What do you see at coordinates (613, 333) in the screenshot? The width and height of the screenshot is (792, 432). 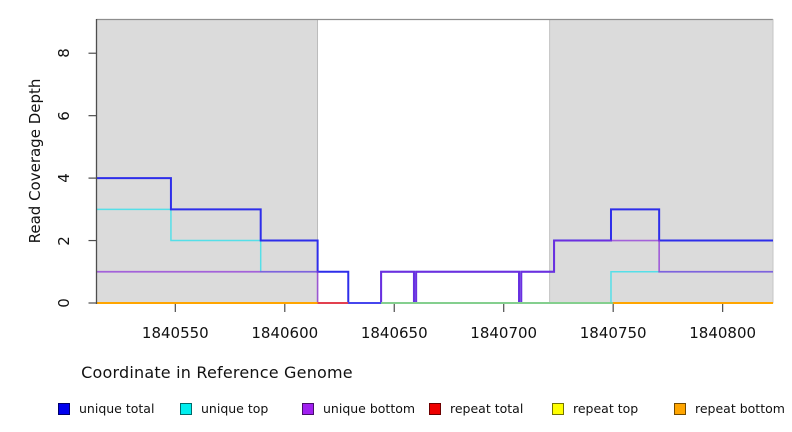 I see `x-axis-tick-label: 1840750` at bounding box center [613, 333].